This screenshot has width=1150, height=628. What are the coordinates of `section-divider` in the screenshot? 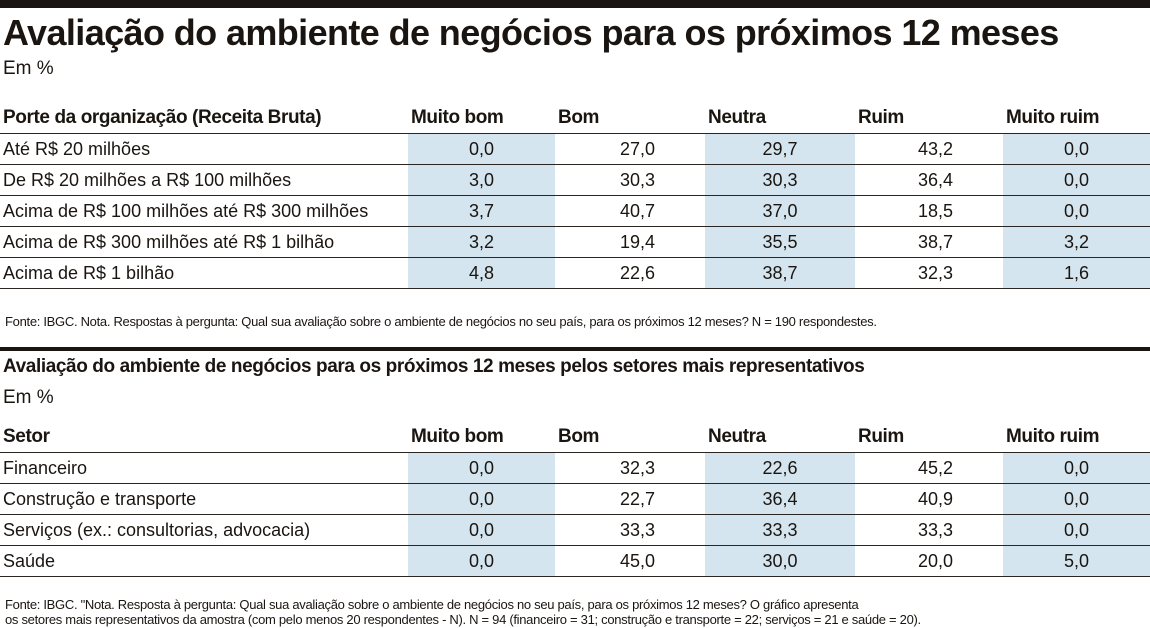 It's located at (575, 349).